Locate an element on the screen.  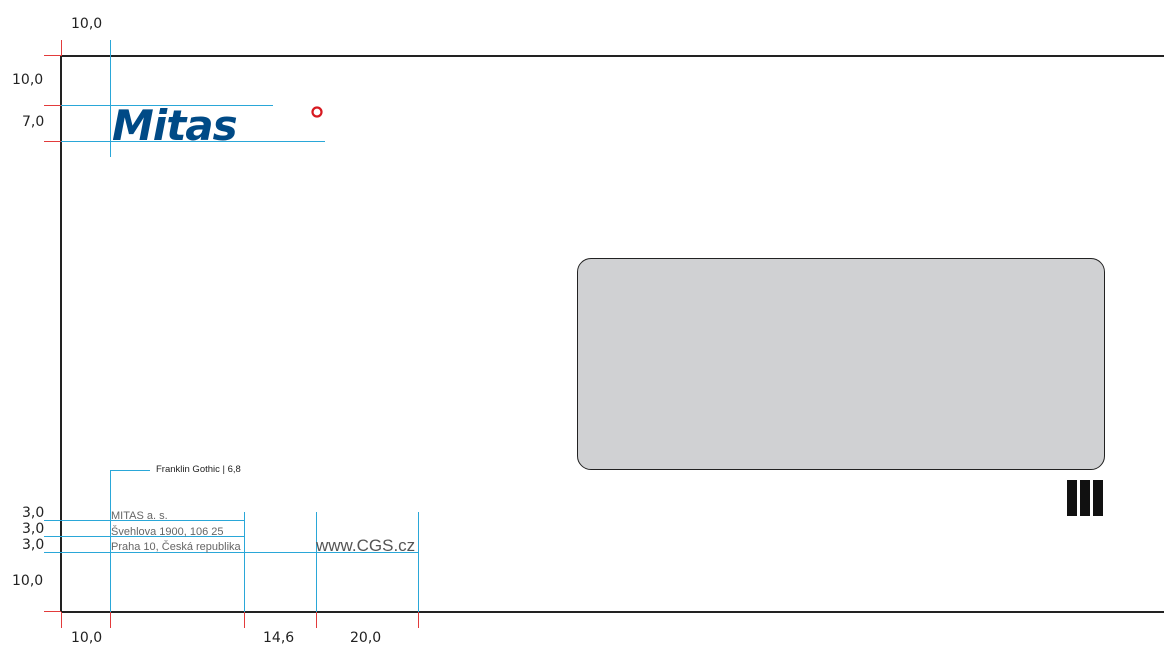
tick-top-left is located at coordinates (61, 48).